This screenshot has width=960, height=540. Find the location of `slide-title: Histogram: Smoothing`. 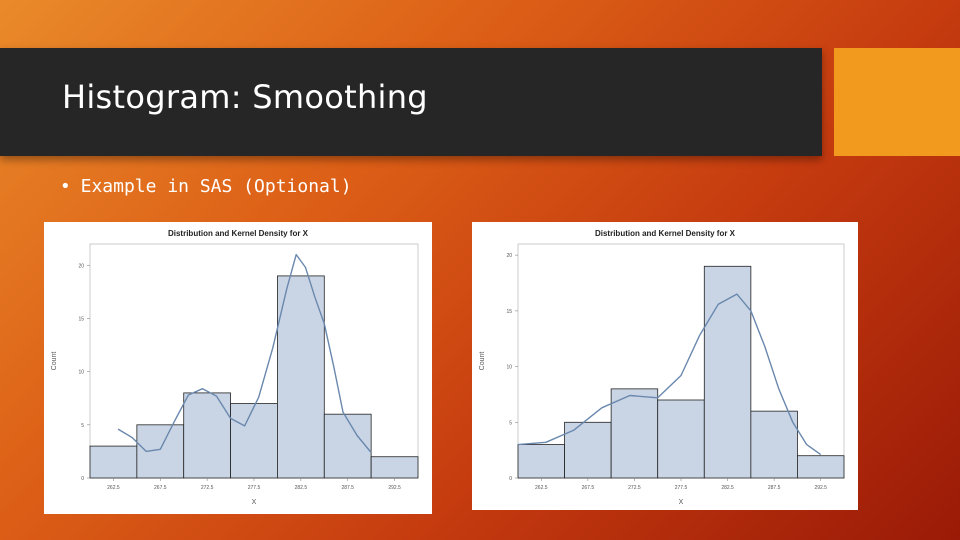

slide-title: Histogram: Smoothing is located at coordinates (245, 97).